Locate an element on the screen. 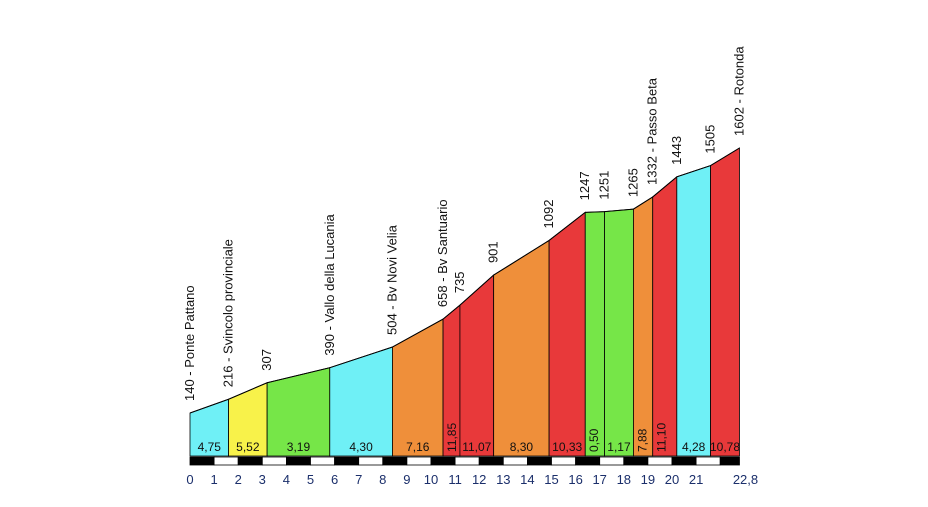  altitude-label: 390 - Vallo della Lucania is located at coordinates (329, 285).